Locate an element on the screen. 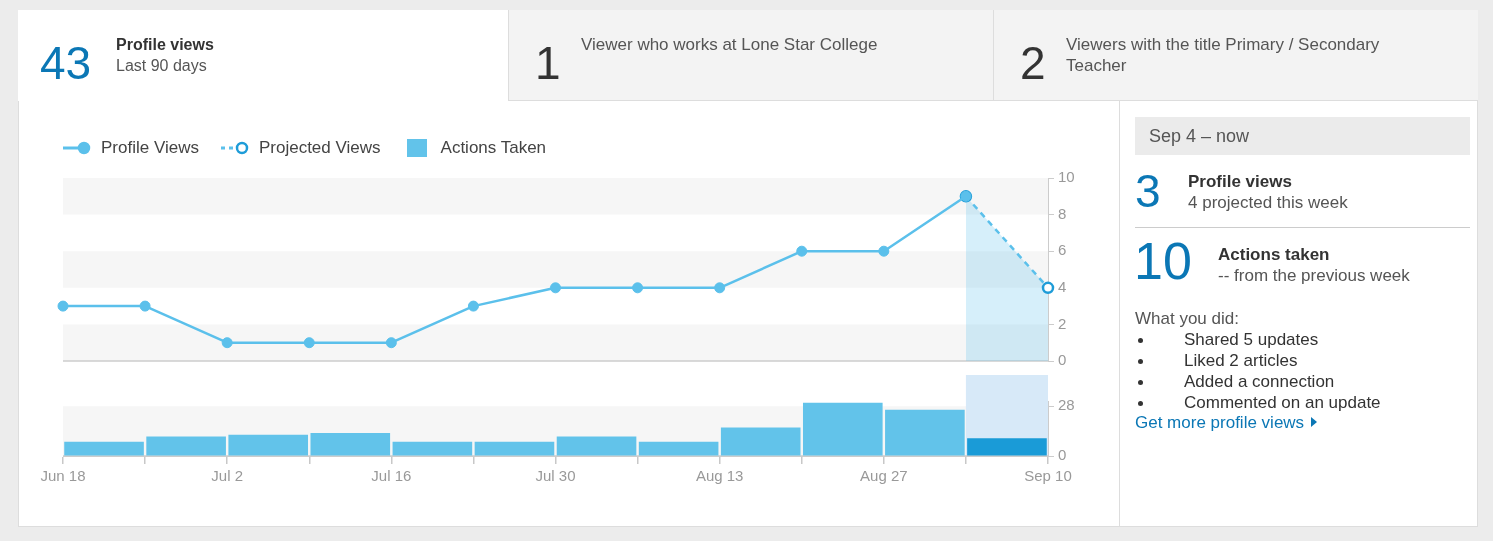  x-tick-label: Jul 2 is located at coordinates (227, 476).